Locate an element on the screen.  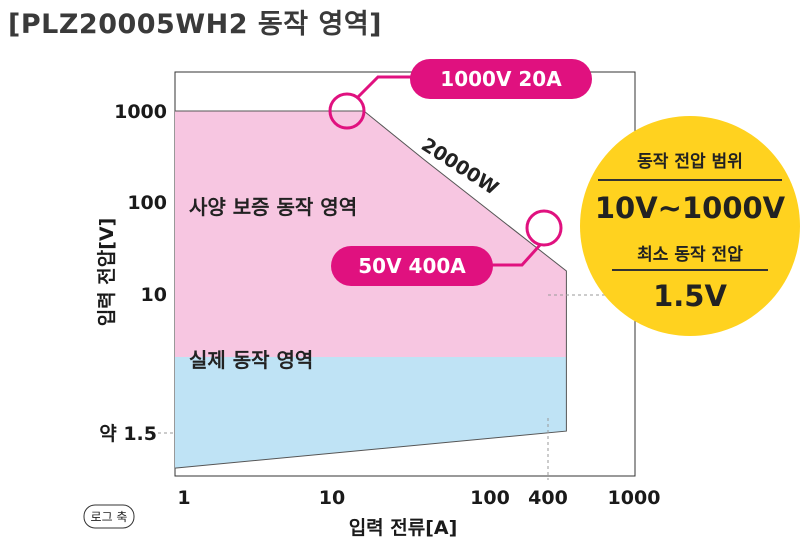
log-scale-note: 로그 축 is located at coordinates (109, 516).